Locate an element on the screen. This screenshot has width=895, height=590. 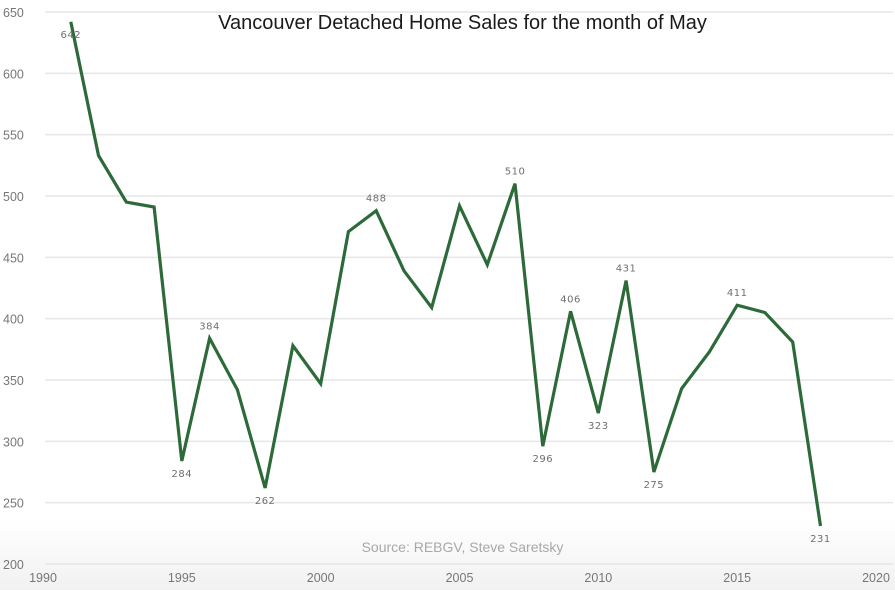
y-tick-label: 300 is located at coordinates (13, 442).